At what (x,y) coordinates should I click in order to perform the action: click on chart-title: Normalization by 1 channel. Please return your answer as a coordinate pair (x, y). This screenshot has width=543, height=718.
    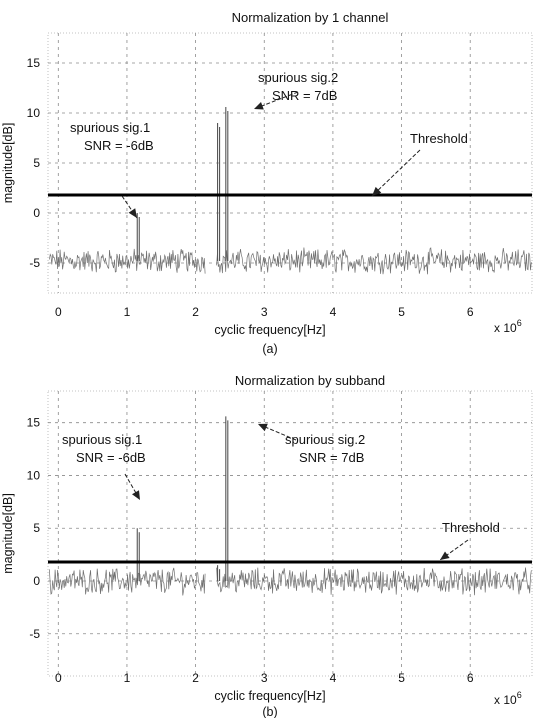
    Looking at the image, I should click on (310, 17).